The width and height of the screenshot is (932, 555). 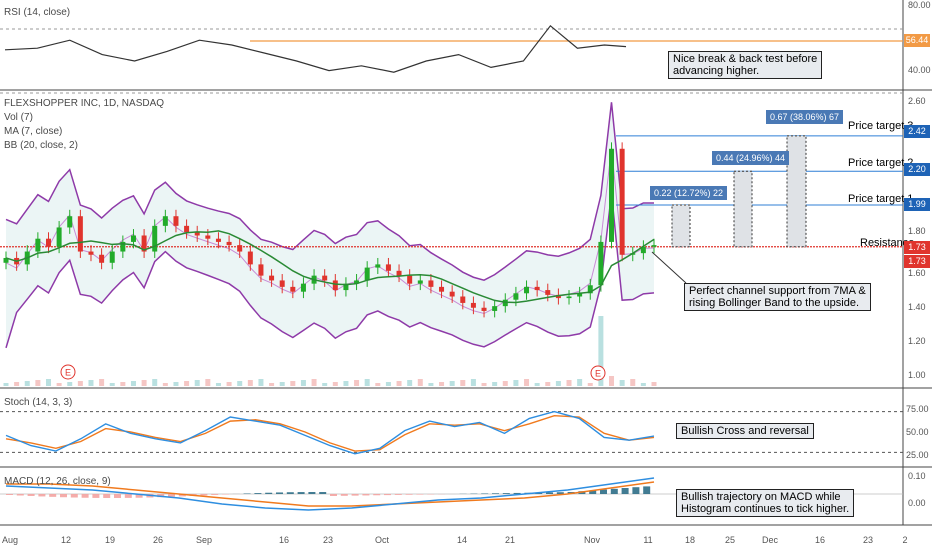 What do you see at coordinates (917, 375) in the screenshot?
I see `price-axis-100: 1.00` at bounding box center [917, 375].